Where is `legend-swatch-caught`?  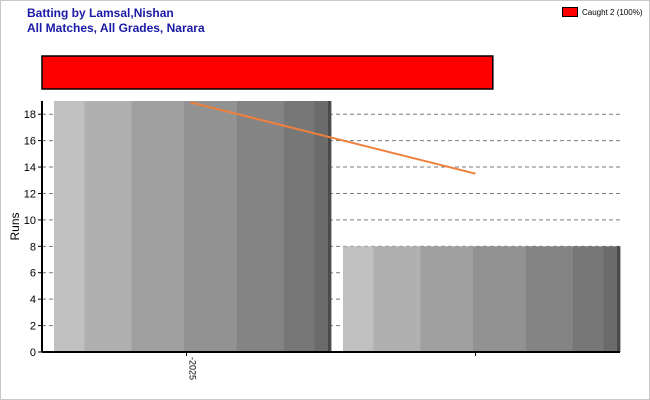
legend-swatch-caught is located at coordinates (570, 12).